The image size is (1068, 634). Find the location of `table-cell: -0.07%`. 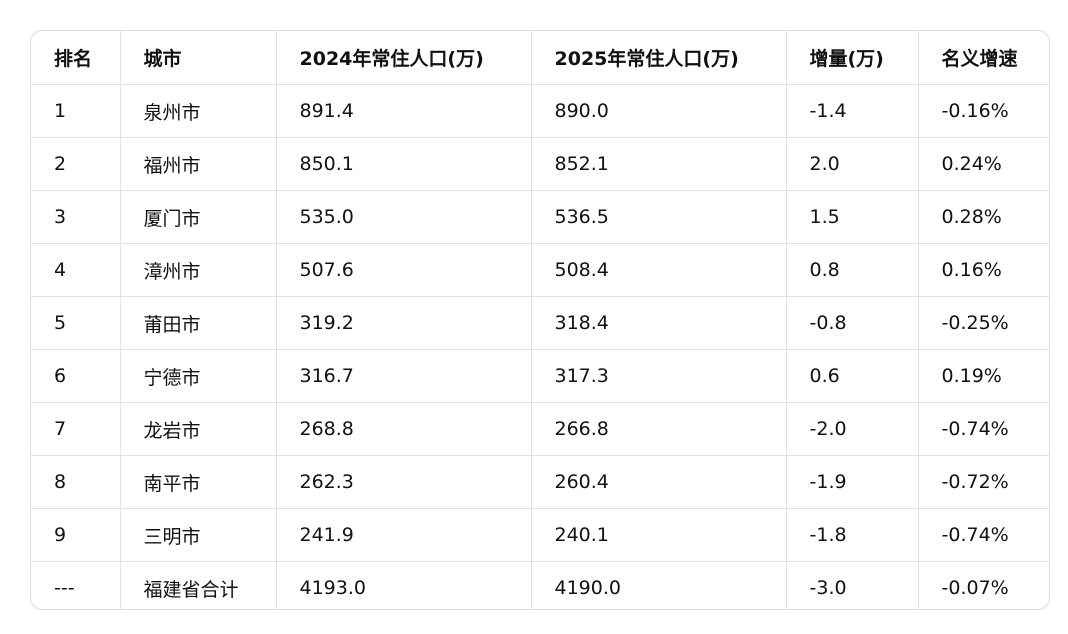

table-cell: -0.07% is located at coordinates (975, 588).